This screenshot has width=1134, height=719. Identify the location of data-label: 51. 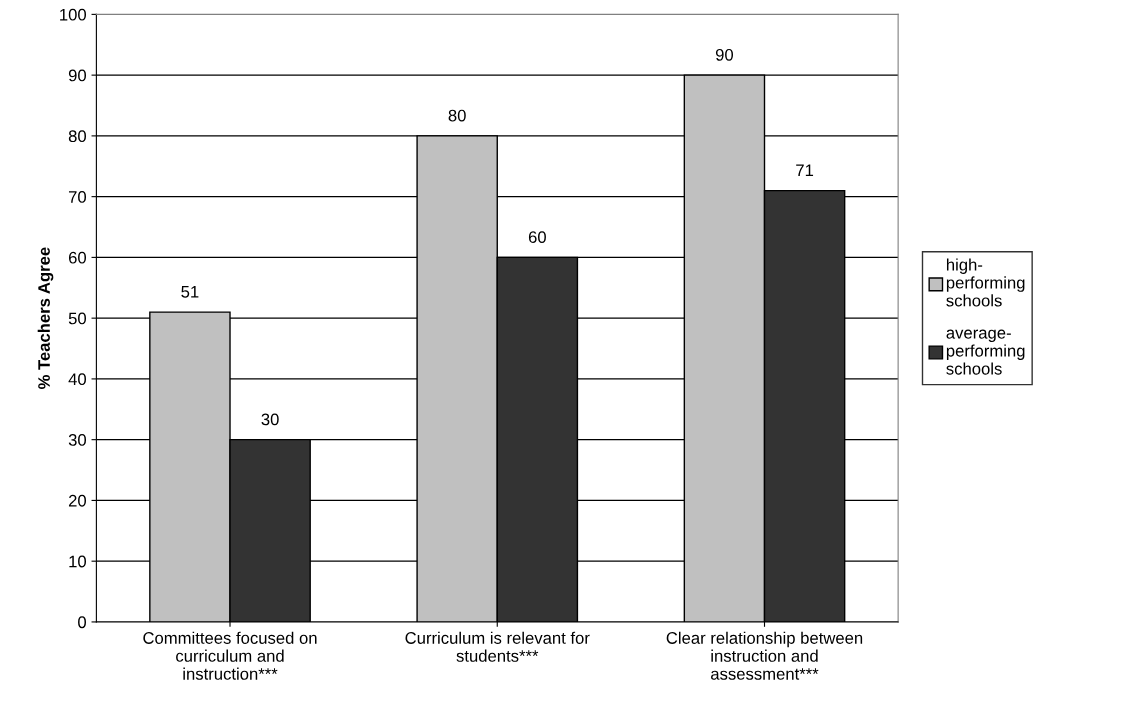
(190, 292).